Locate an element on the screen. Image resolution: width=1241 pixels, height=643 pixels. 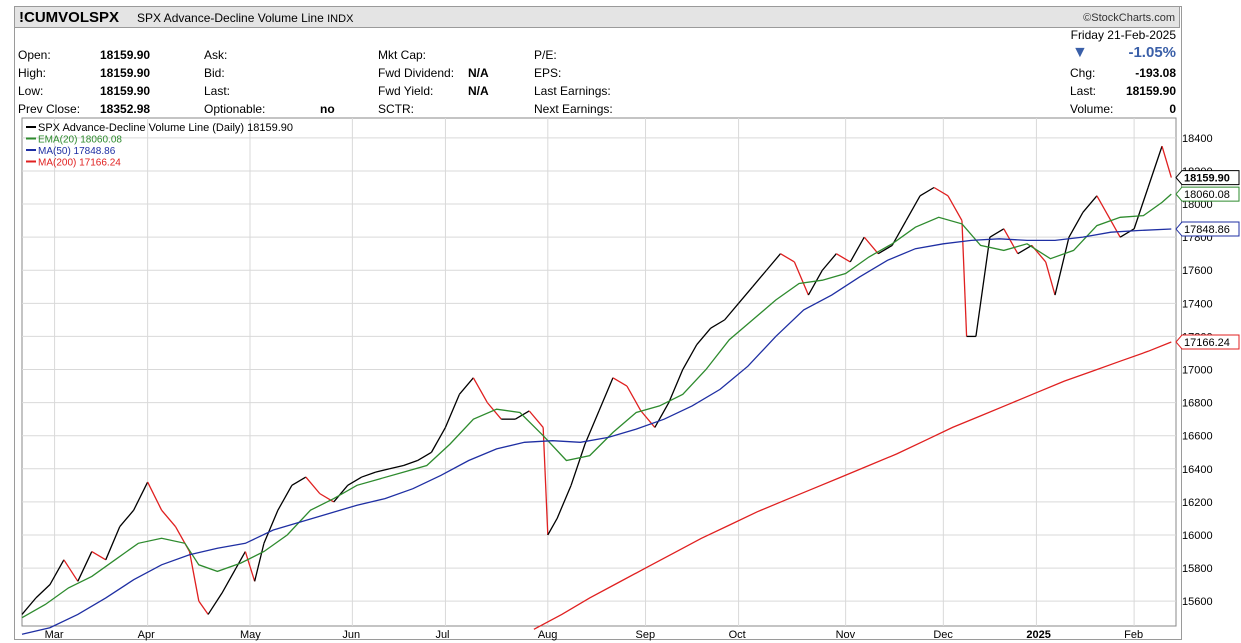
prev-close-label: Prev Close: is located at coordinates (49, 109).